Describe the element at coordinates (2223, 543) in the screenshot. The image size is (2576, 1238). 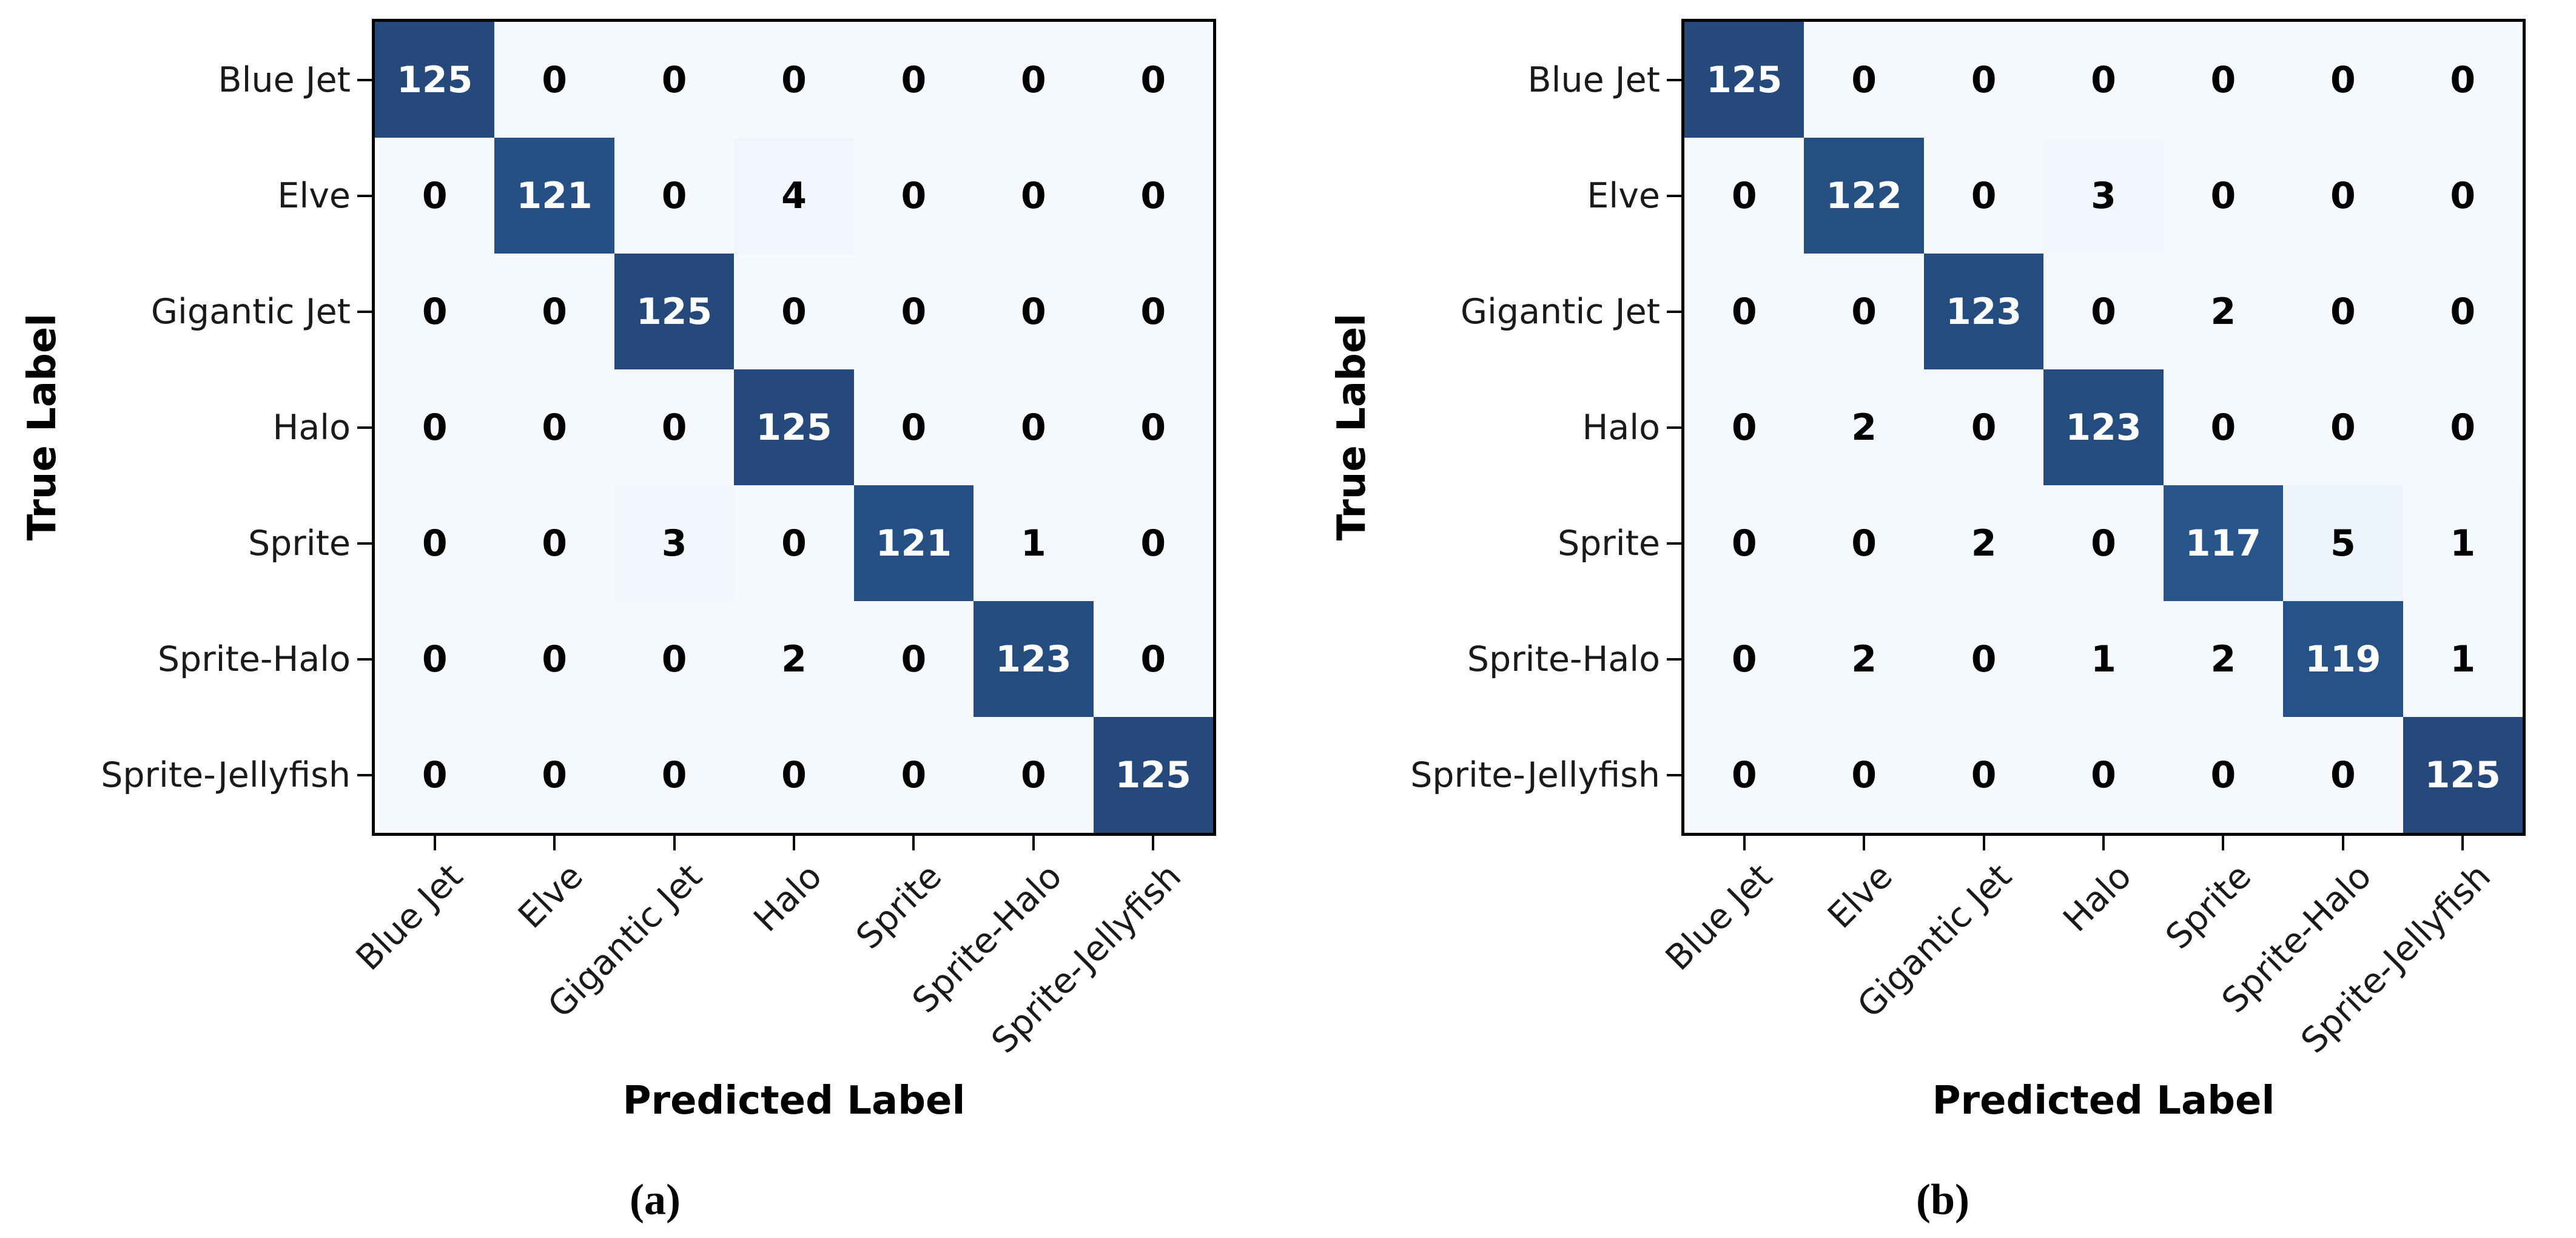
I see `matrix-cell: 117` at that location.